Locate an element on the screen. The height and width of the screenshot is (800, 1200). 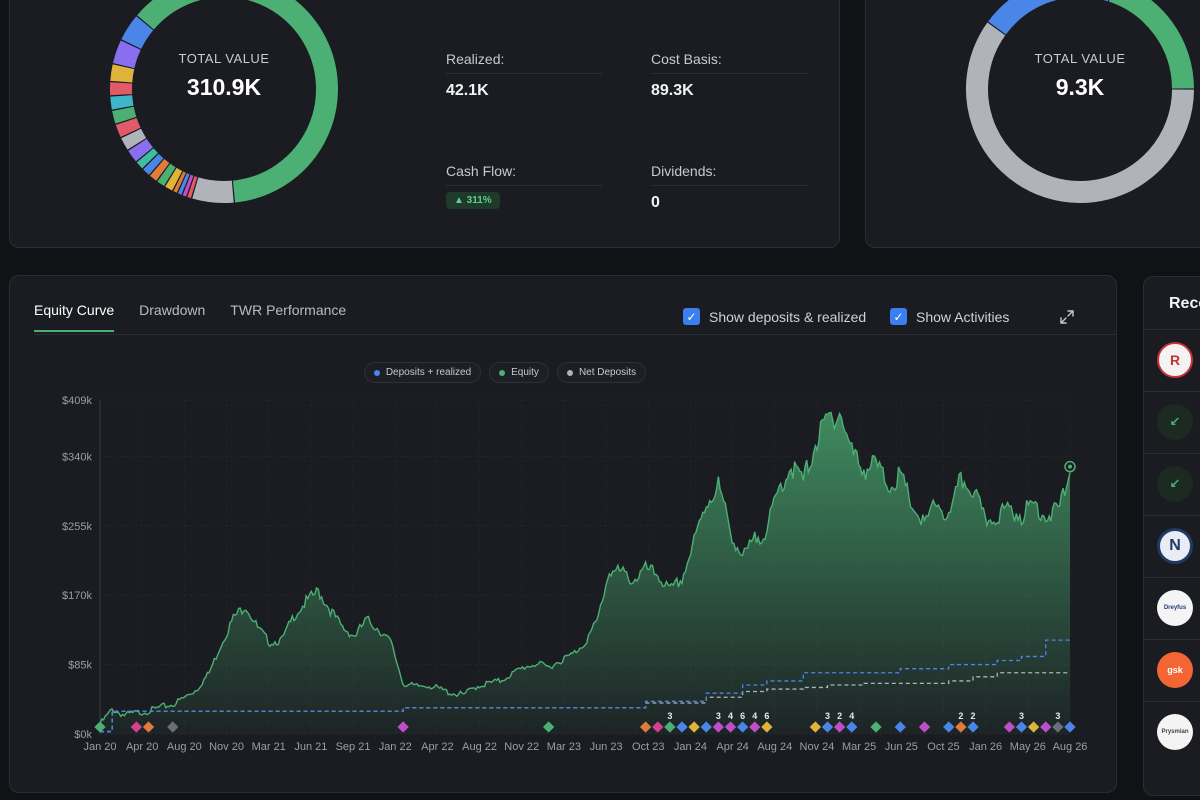
secondary-donut: TOTAL VALUE 9.3K is located at coordinates (1080, 102).